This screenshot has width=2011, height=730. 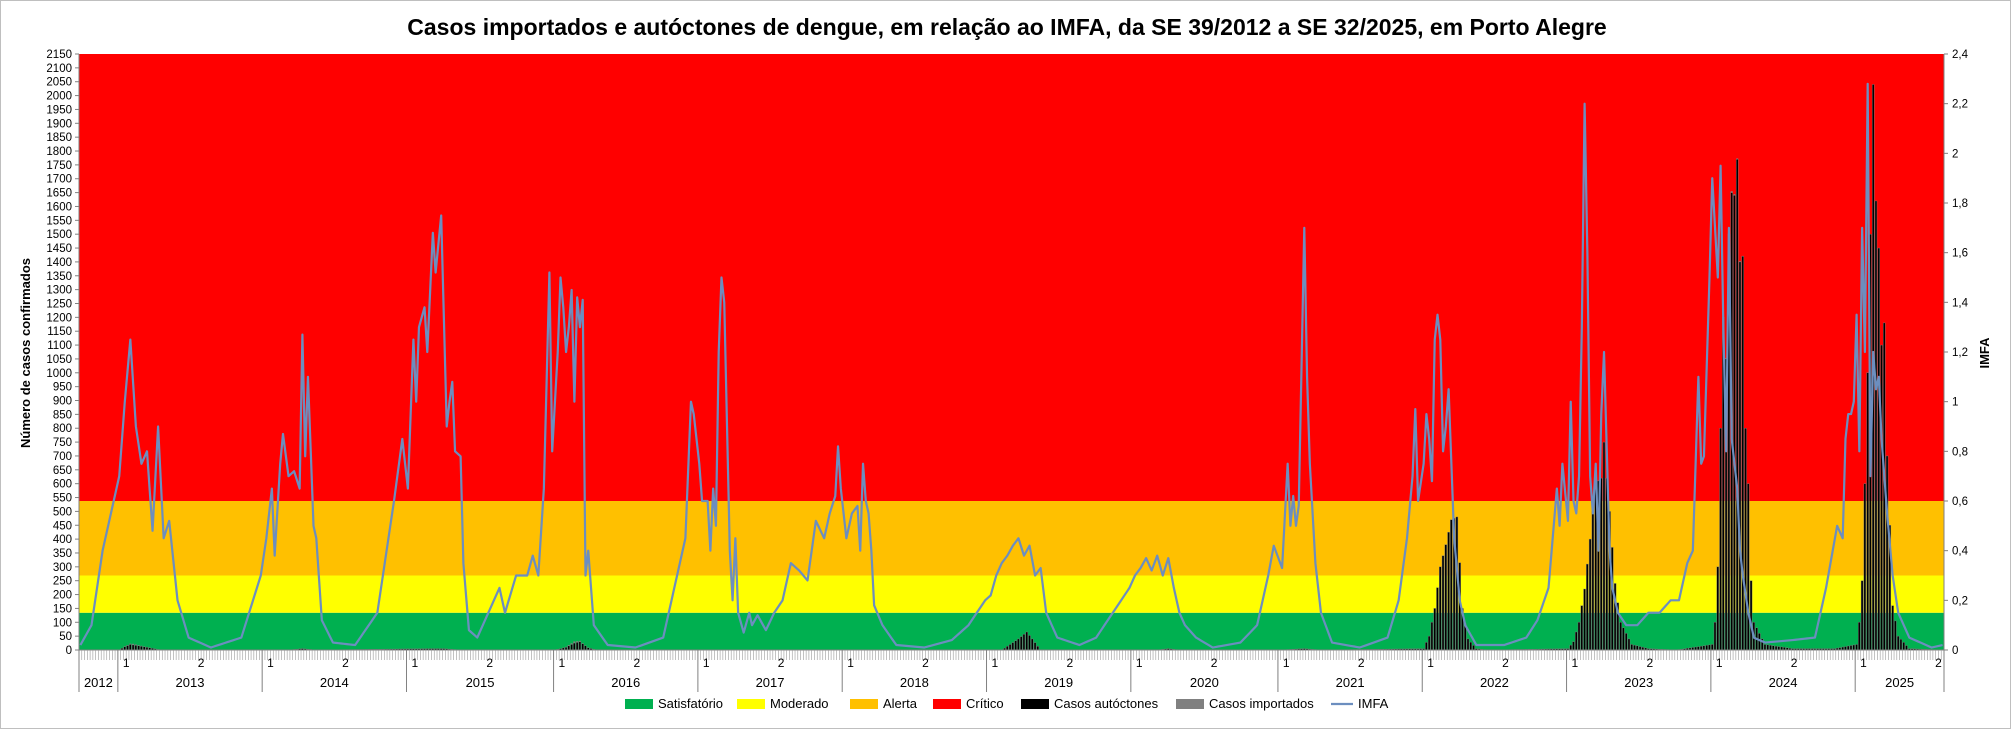 What do you see at coordinates (62, 415) in the screenshot?
I see `y-tick-label: 850` at bounding box center [62, 415].